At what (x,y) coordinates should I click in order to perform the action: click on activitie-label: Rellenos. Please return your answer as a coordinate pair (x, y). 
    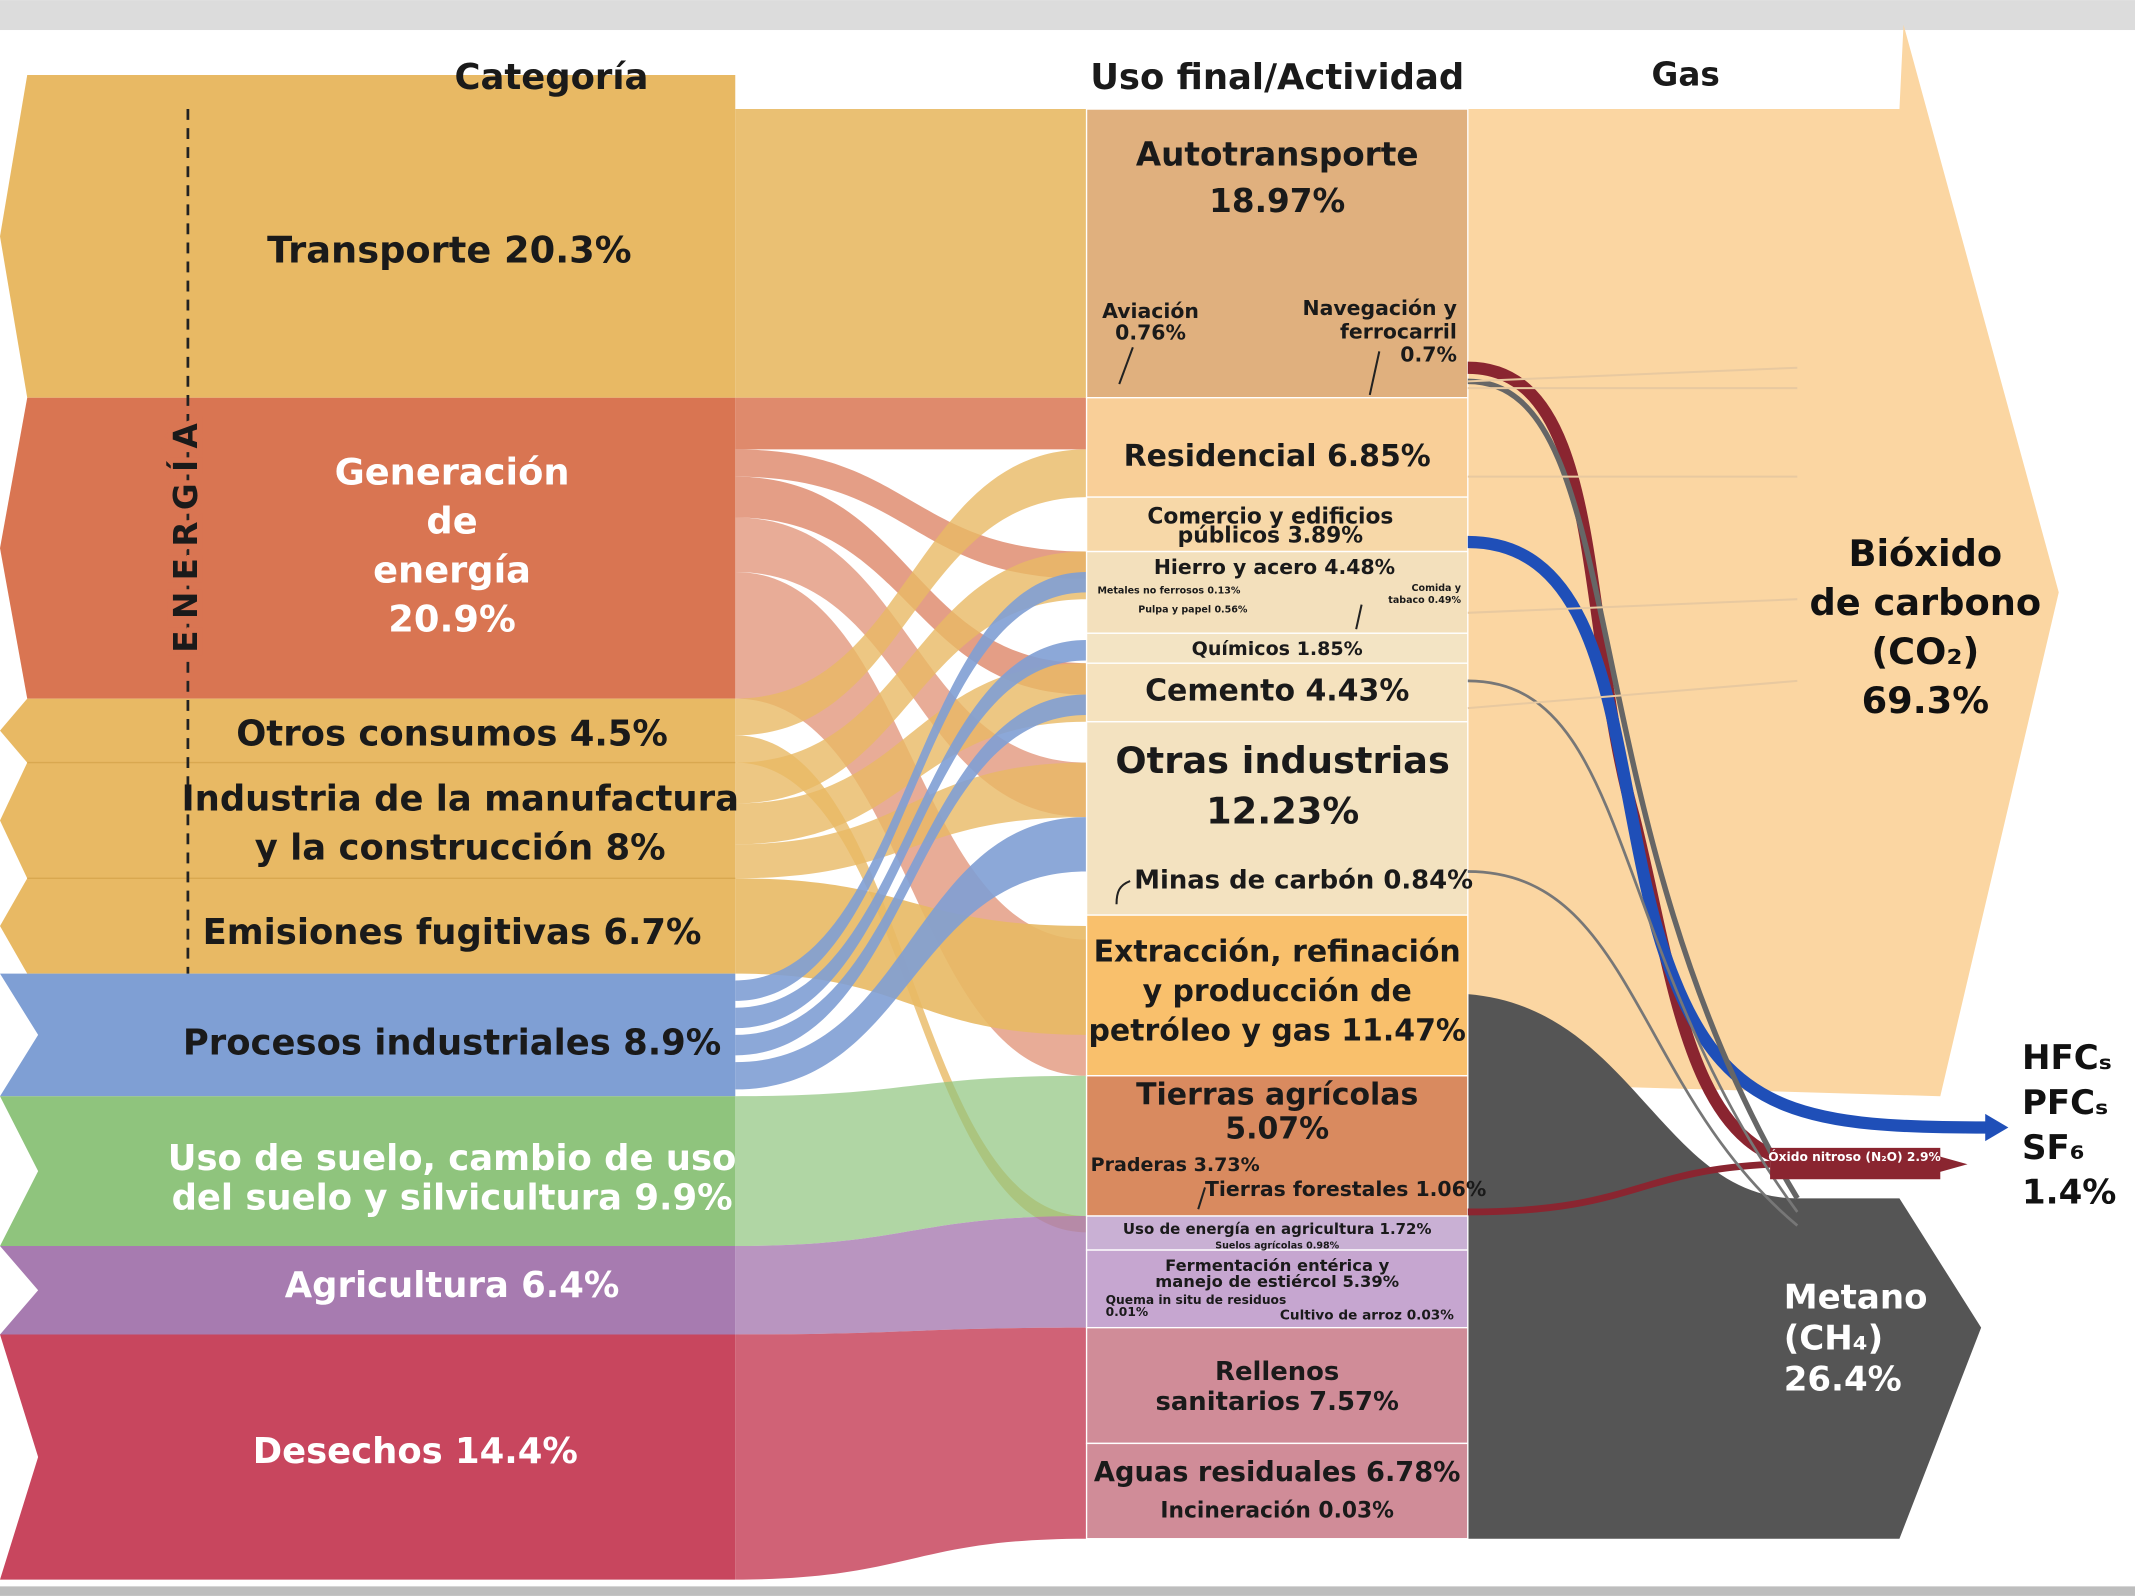
    Looking at the image, I should click on (1277, 1372).